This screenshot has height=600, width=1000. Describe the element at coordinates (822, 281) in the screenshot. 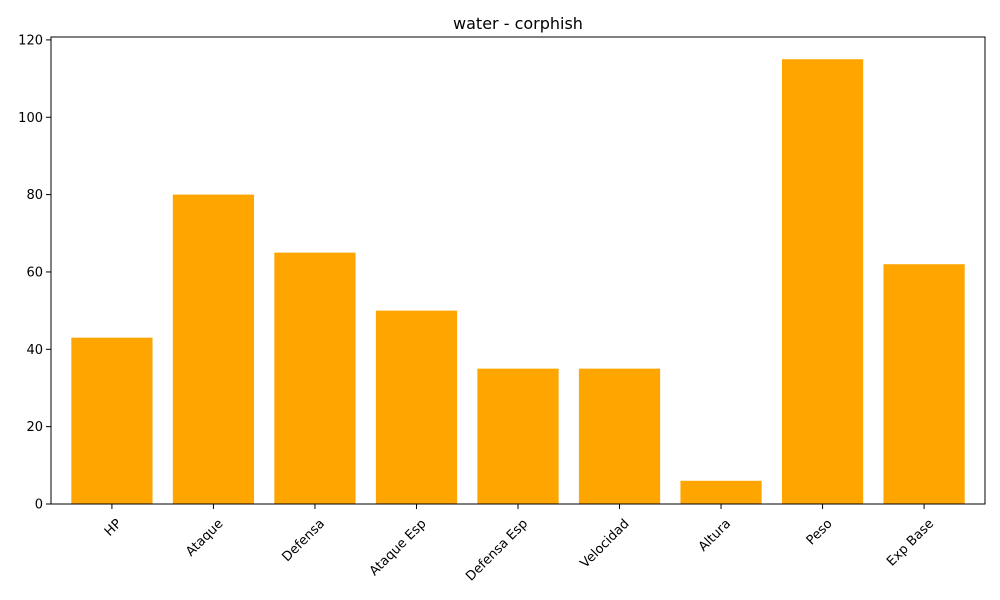

I see `bar-peso` at that location.